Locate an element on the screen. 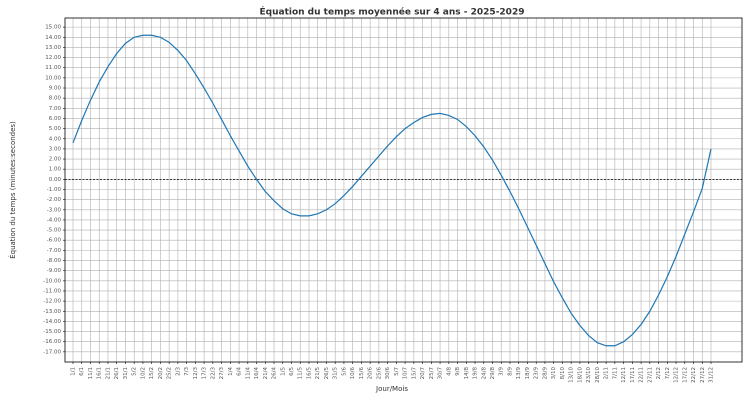  x-tick-label: 11/1 is located at coordinates (91, 373).